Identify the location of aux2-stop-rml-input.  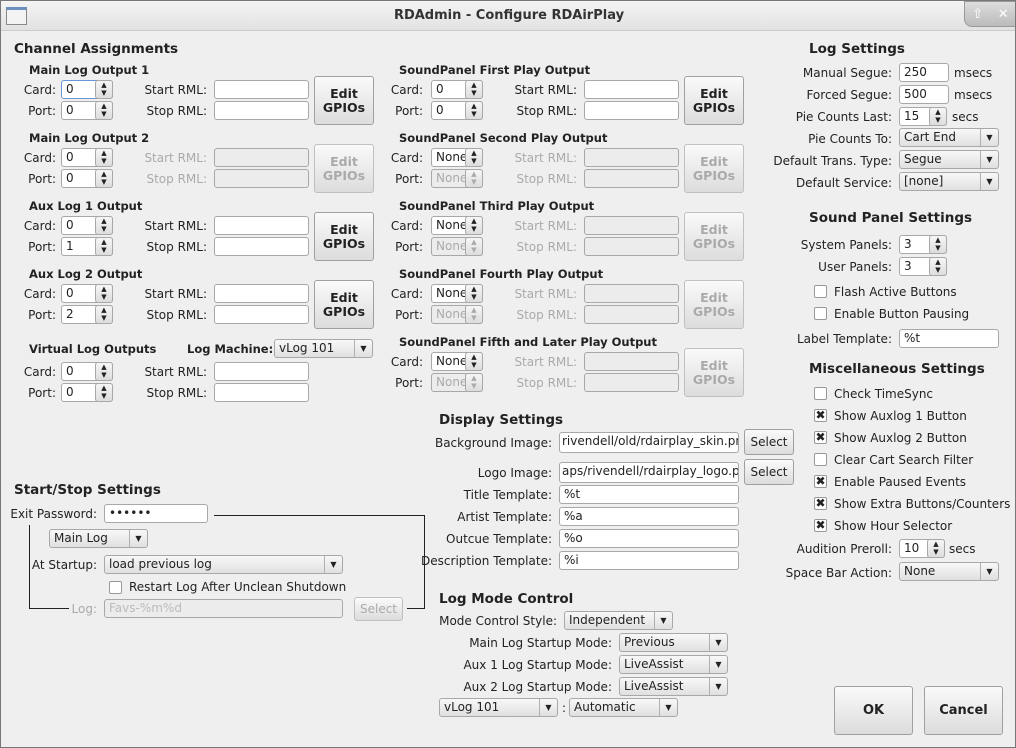
(261, 314).